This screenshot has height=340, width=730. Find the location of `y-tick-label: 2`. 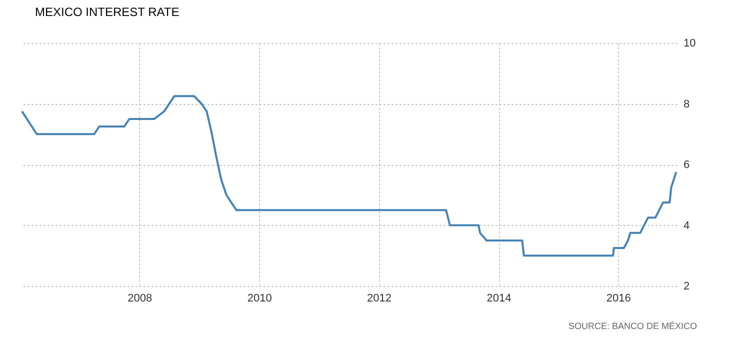

y-tick-label: 2 is located at coordinates (687, 286).